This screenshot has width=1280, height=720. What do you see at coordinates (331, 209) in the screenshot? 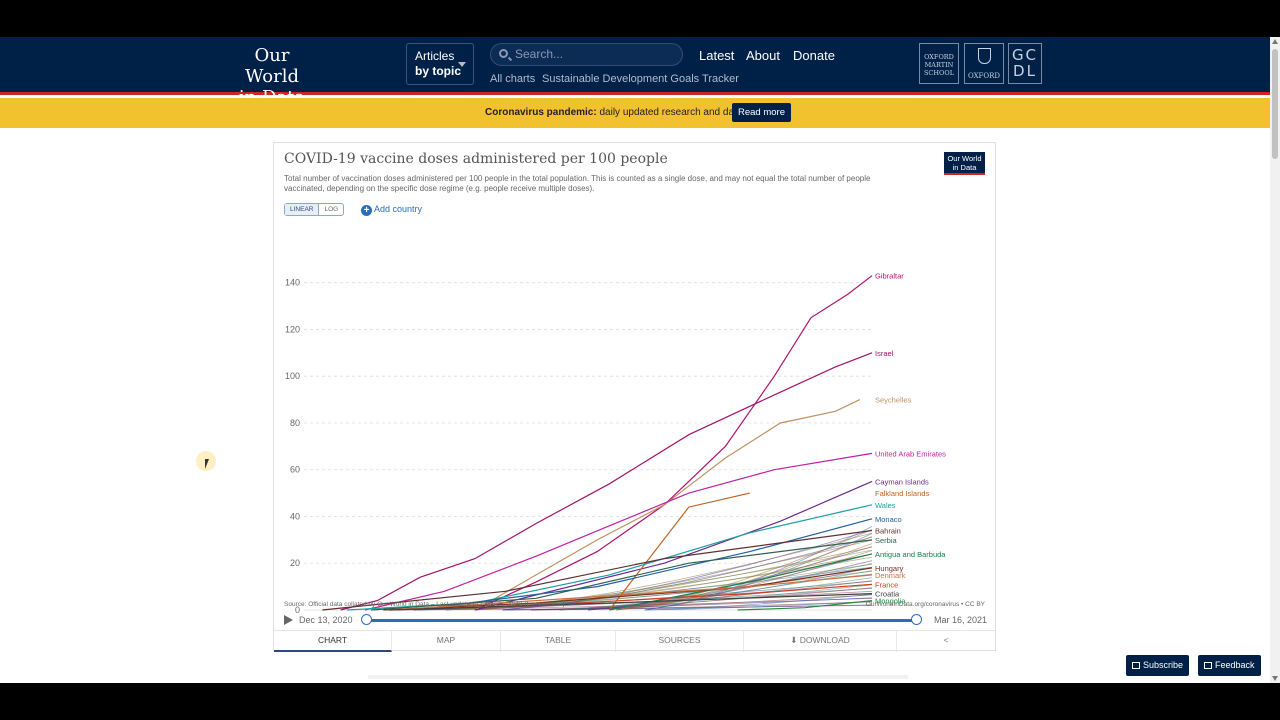
I see `scale-log-button: LOG` at bounding box center [331, 209].